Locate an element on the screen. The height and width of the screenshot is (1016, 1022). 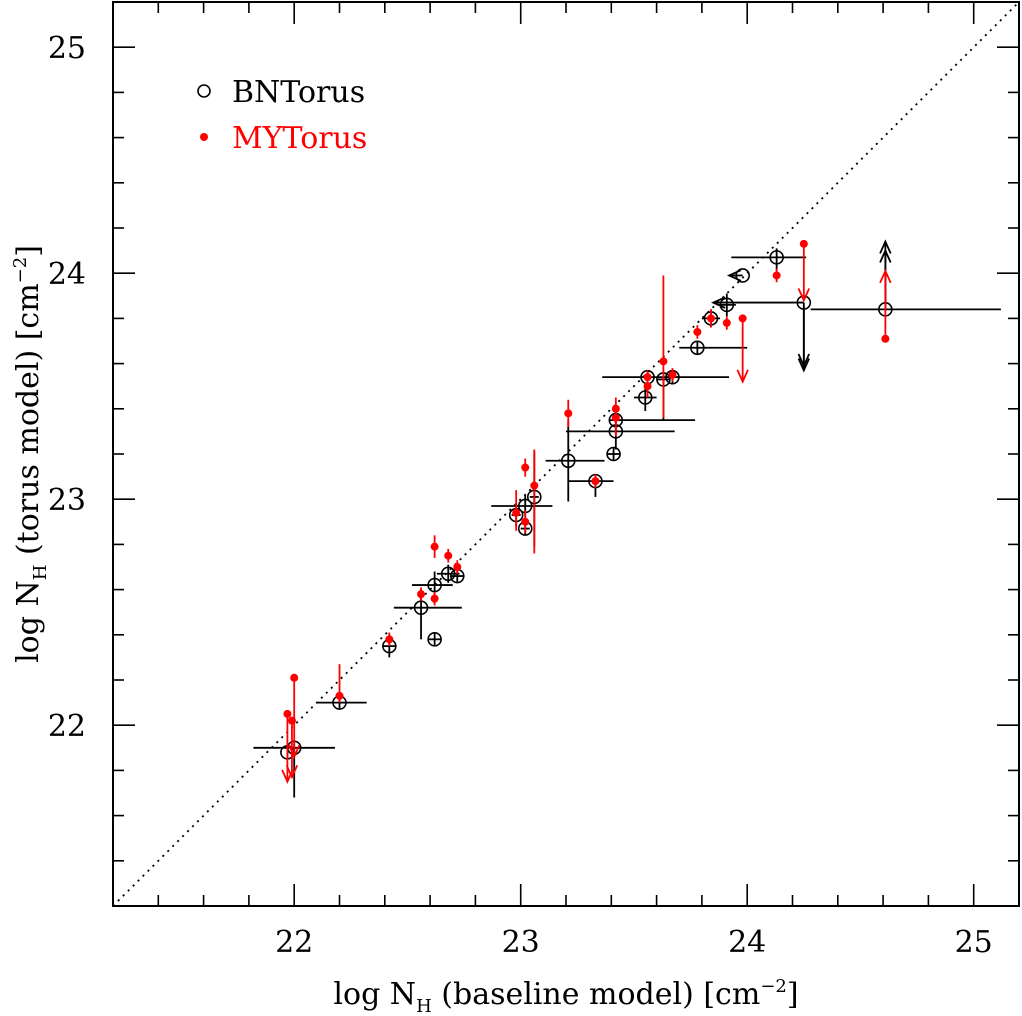
x-tick-label: 24 is located at coordinates (747, 942).